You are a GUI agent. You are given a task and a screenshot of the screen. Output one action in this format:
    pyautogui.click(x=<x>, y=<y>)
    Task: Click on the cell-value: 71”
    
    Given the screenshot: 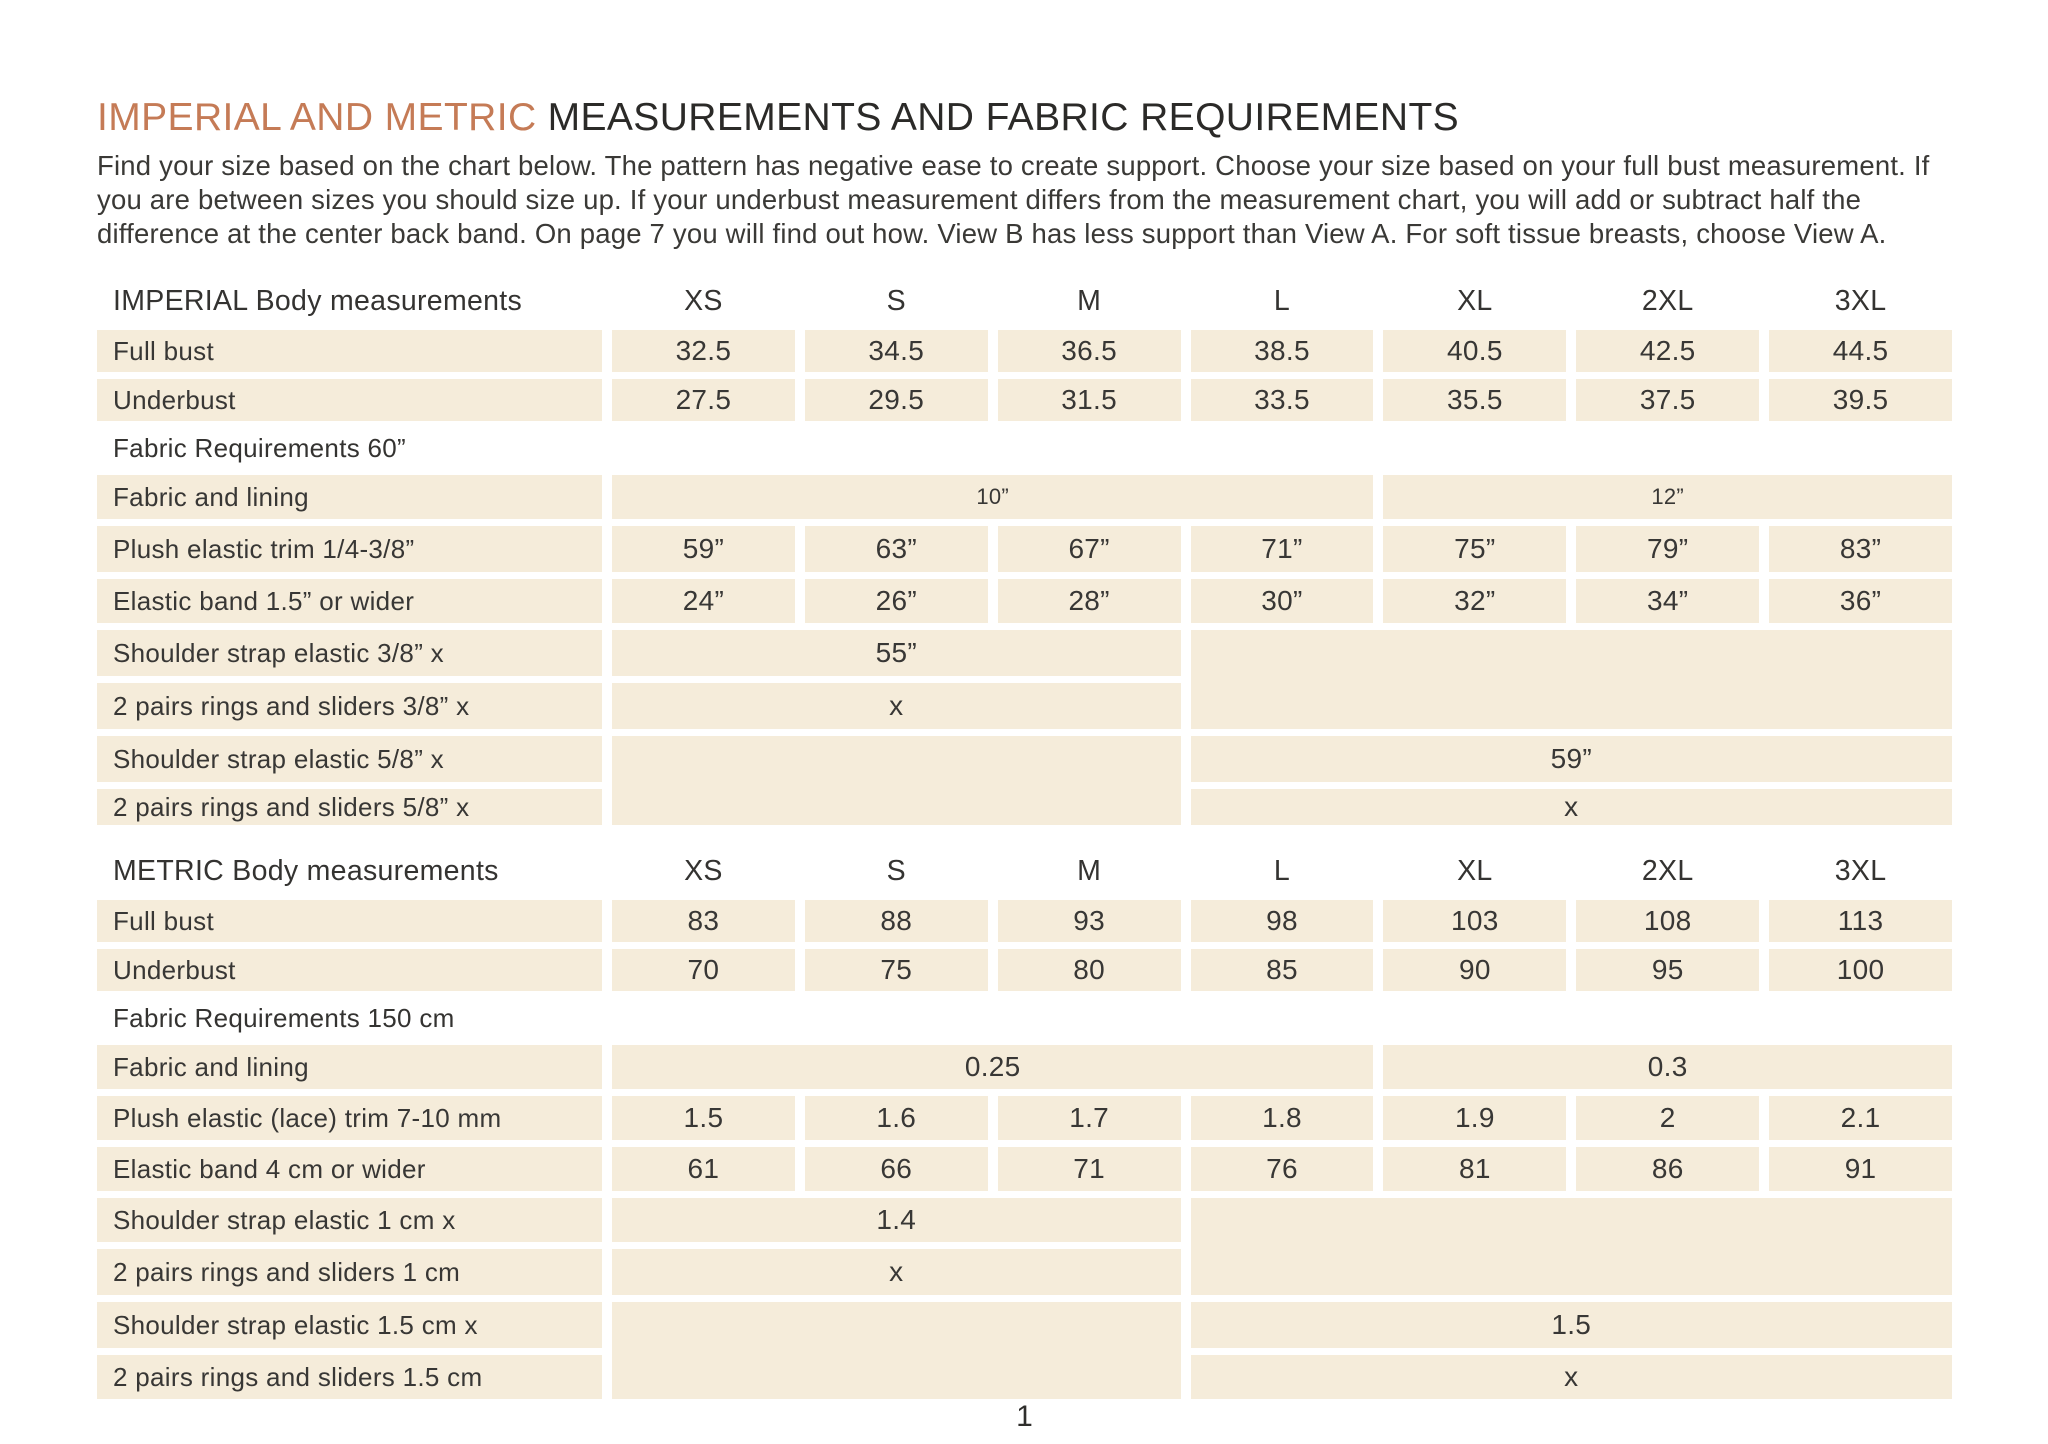 What is the action you would take?
    pyautogui.click(x=1282, y=549)
    